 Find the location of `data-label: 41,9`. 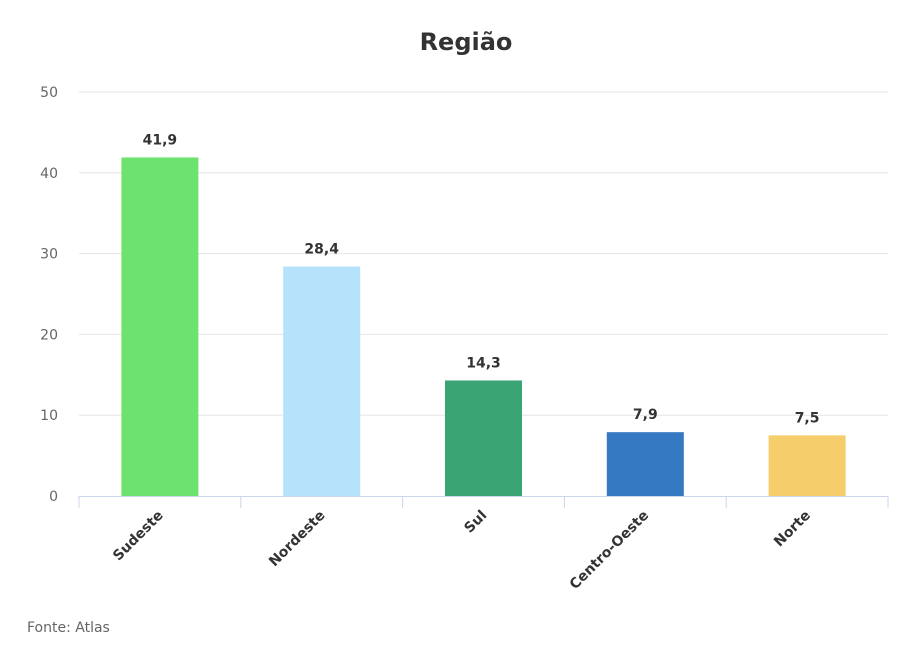

data-label: 41,9 is located at coordinates (160, 140).